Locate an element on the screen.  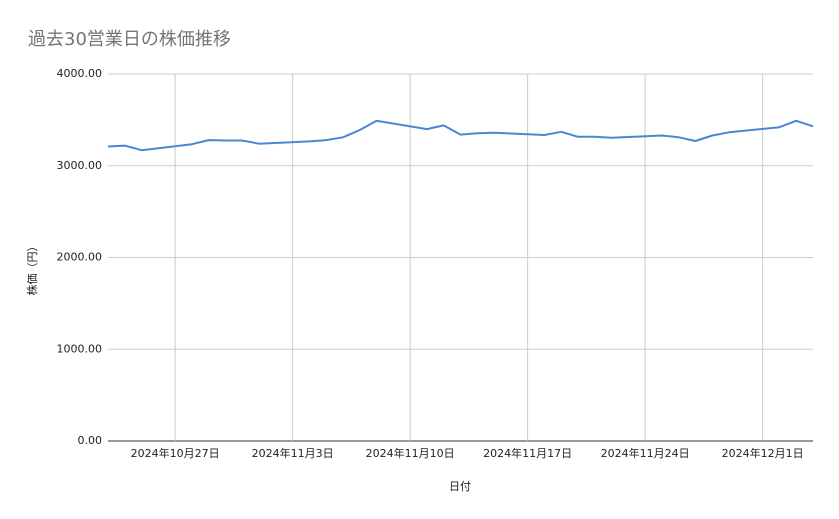
x-axis-title: 日付 is located at coordinates (460, 486).